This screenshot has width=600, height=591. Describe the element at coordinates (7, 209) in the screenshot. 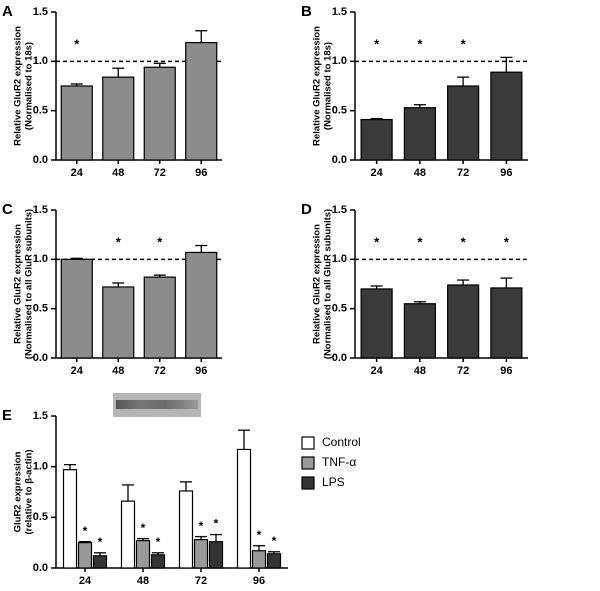

I see `panel-label: C` at that location.